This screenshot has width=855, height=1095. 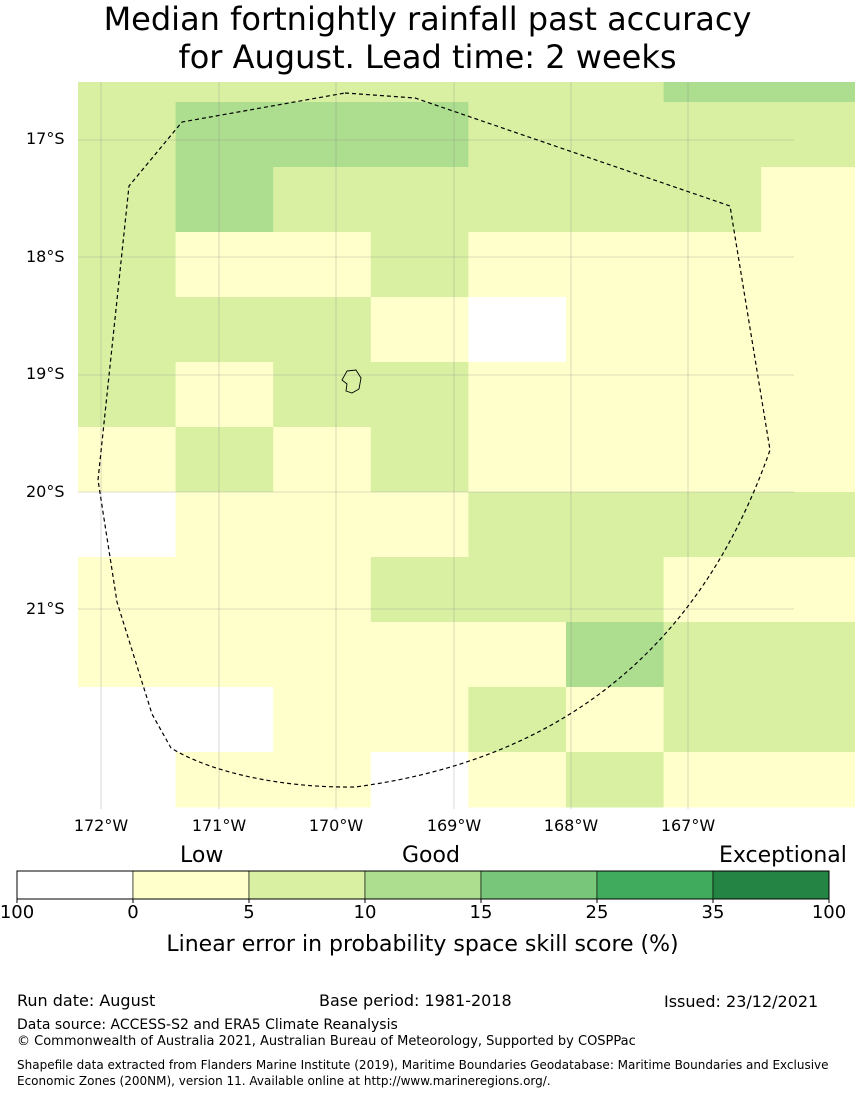 I want to click on lon-label-169w: 169°W, so click(x=454, y=825).